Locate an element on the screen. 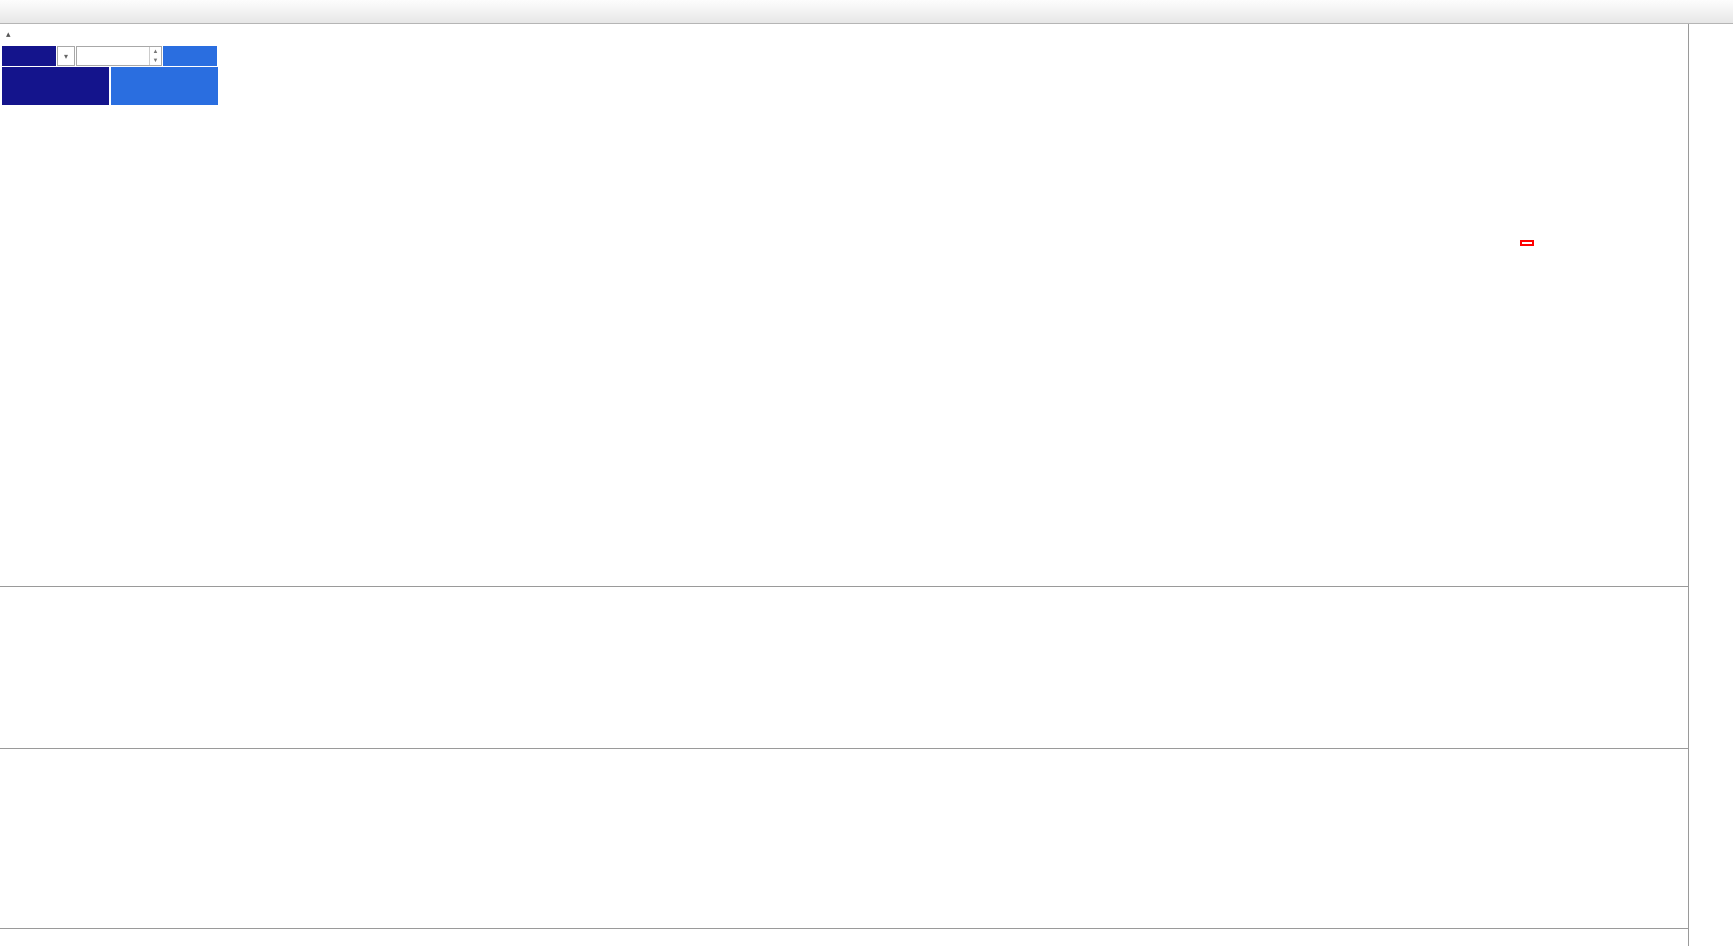 Image resolution: width=1733 pixels, height=946 pixels. volume-increase-button: ▲ is located at coordinates (155, 51).